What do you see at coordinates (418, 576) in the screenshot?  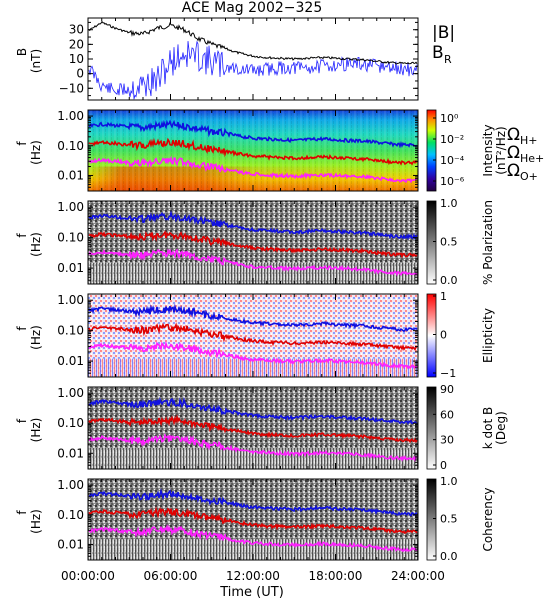 I see `x-tick-label: 24:00:00` at bounding box center [418, 576].